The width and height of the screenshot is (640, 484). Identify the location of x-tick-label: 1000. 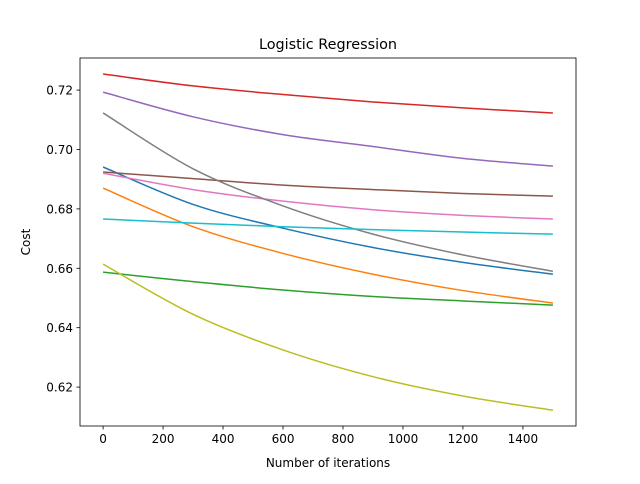
(403, 439).